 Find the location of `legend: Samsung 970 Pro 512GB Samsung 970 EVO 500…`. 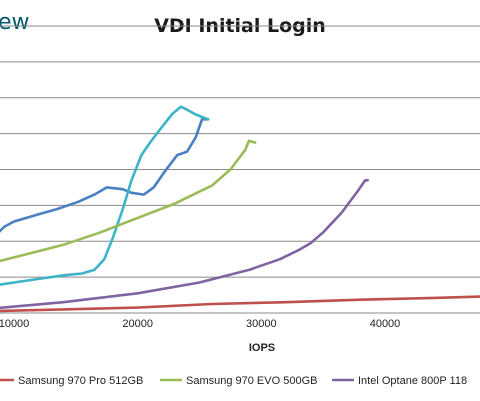

legend: Samsung 970 Pro 512GB Samsung 970 EVO 500… is located at coordinates (233, 381).